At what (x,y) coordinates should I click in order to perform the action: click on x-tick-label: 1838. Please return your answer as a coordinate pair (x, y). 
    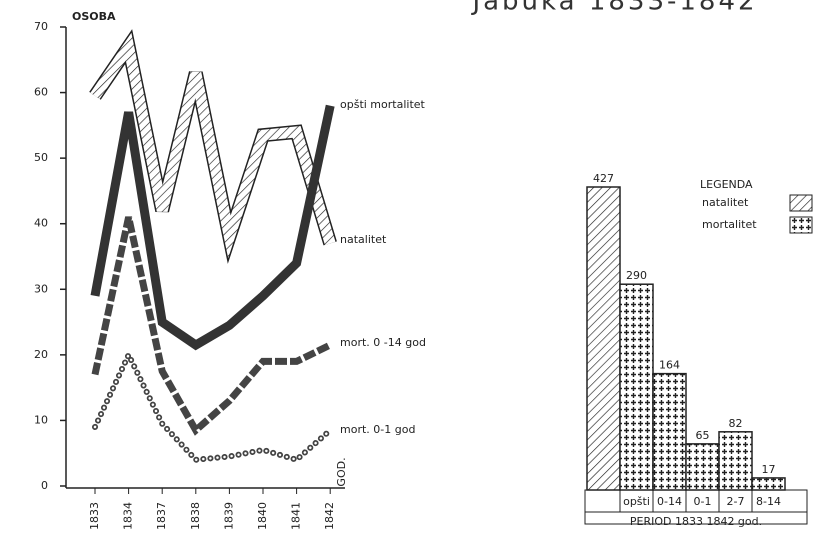
    Looking at the image, I should click on (195, 516).